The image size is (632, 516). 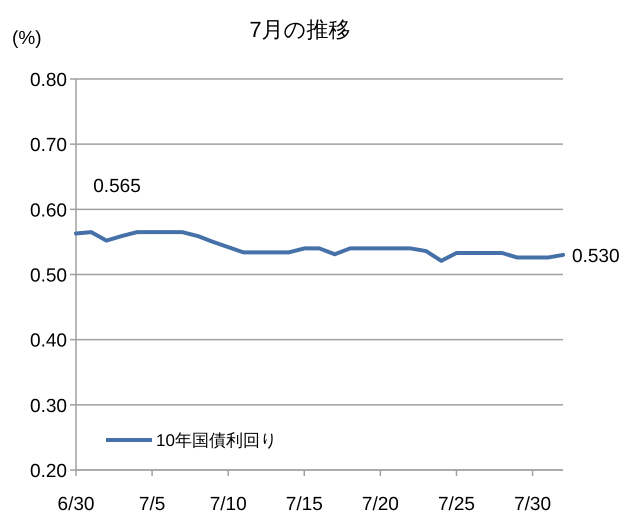 What do you see at coordinates (48, 145) in the screenshot?
I see `y-tick-label: 0.70` at bounding box center [48, 145].